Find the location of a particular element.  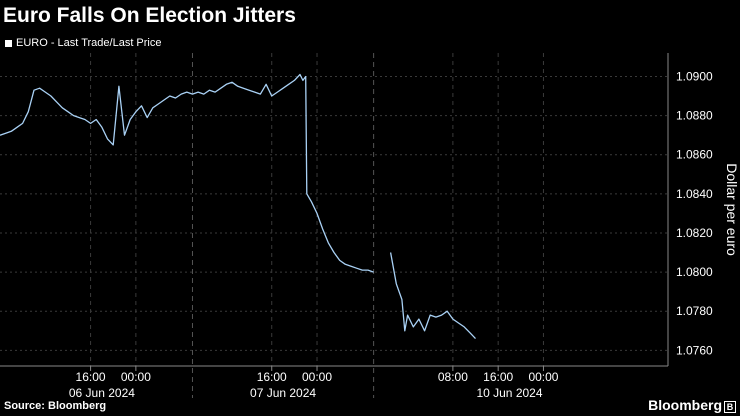

series-line is located at coordinates (432, 296).